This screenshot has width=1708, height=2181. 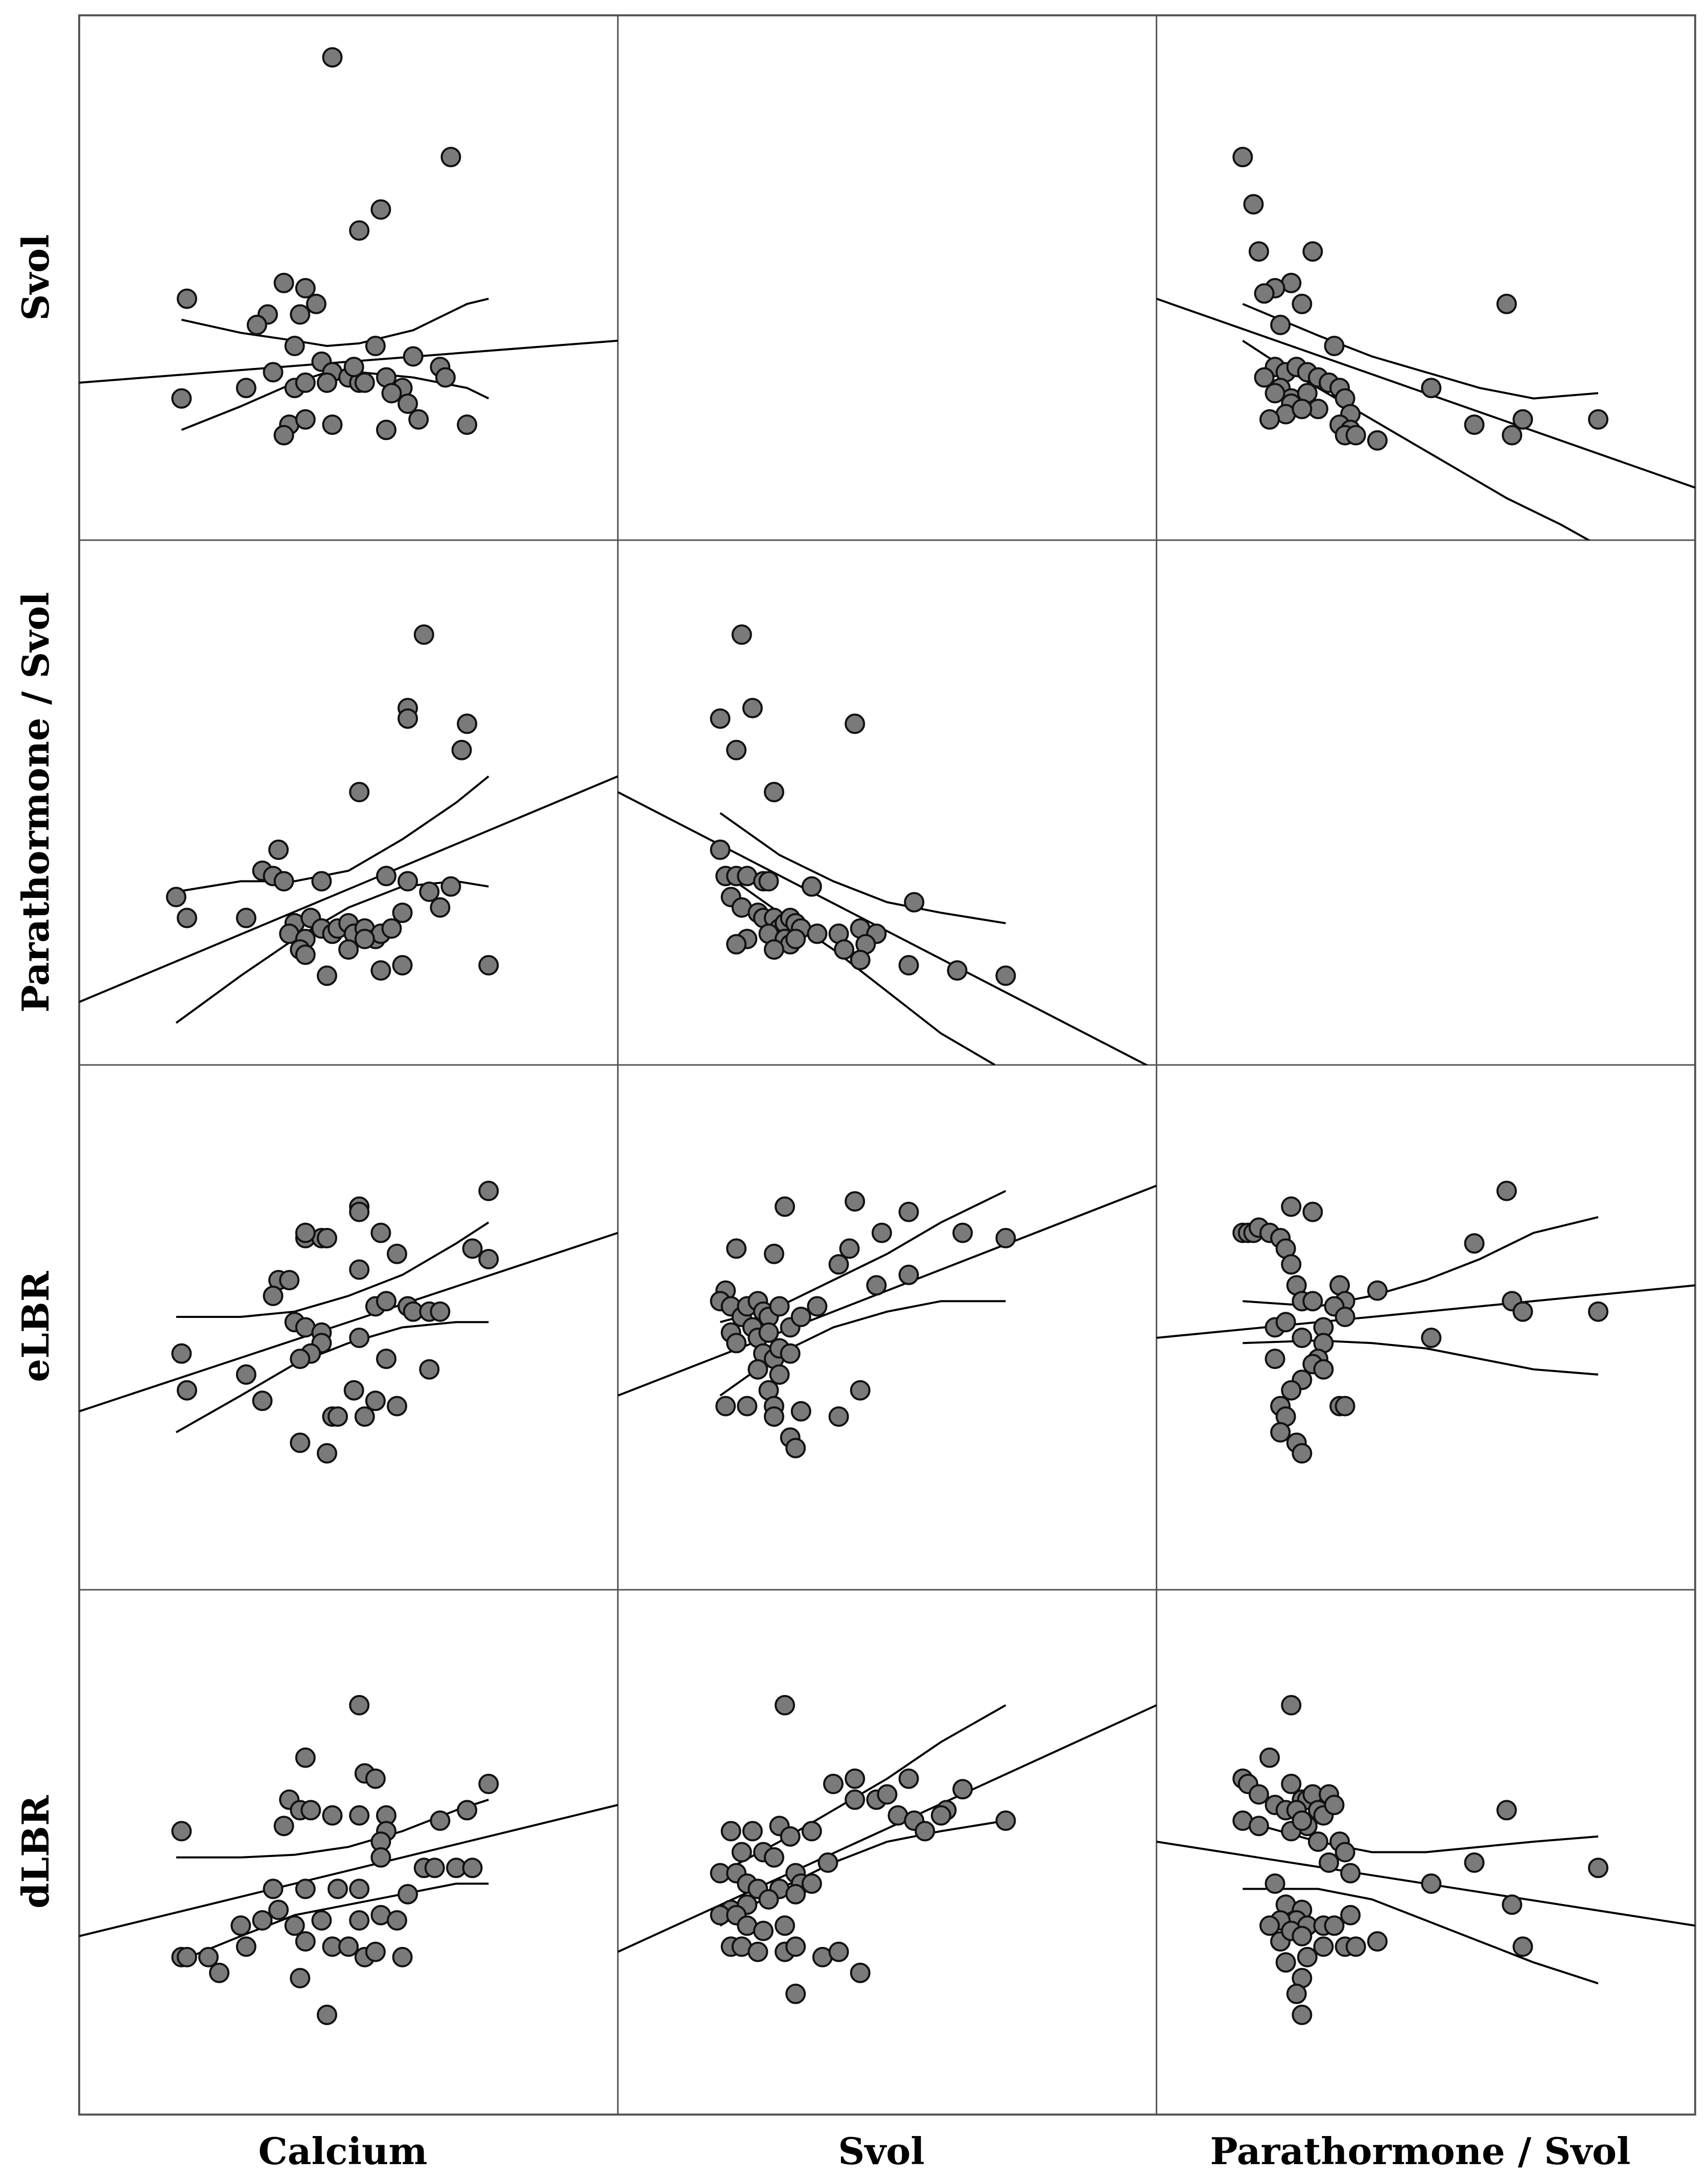 What do you see at coordinates (35, 1852) in the screenshot?
I see `row-label-dlbr: dLBR` at bounding box center [35, 1852].